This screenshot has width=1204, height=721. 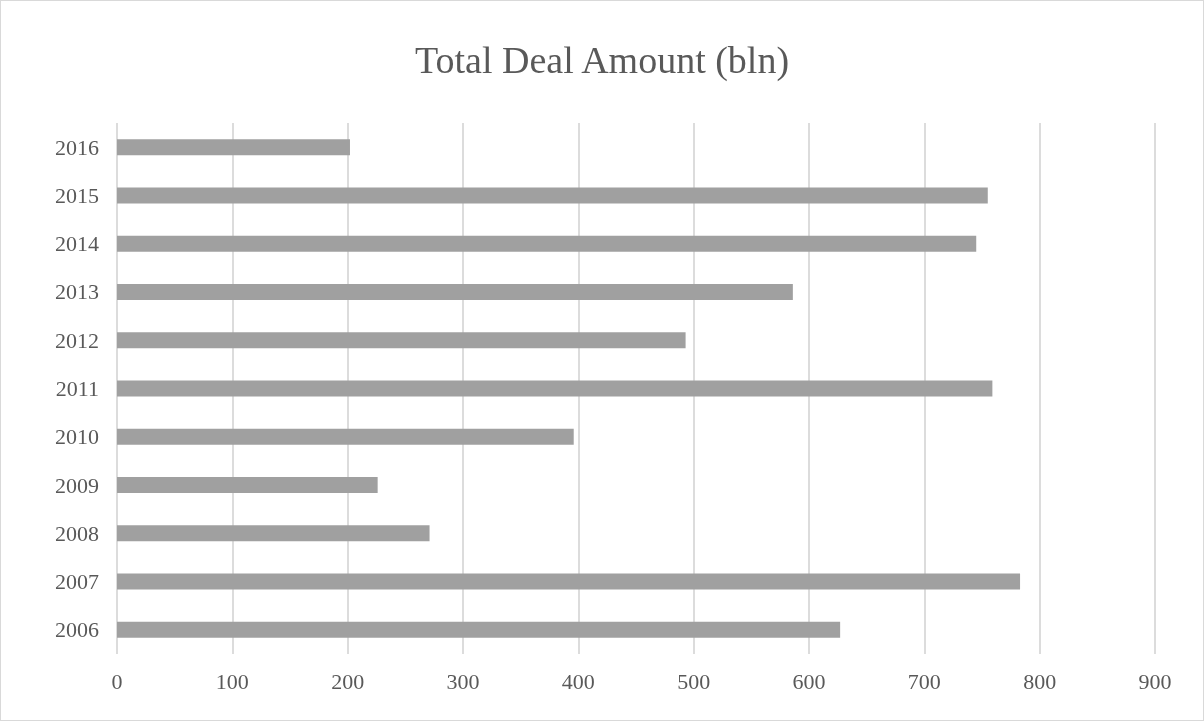 I want to click on chart-title: Total Deal Amount (bln), so click(x=602, y=60).